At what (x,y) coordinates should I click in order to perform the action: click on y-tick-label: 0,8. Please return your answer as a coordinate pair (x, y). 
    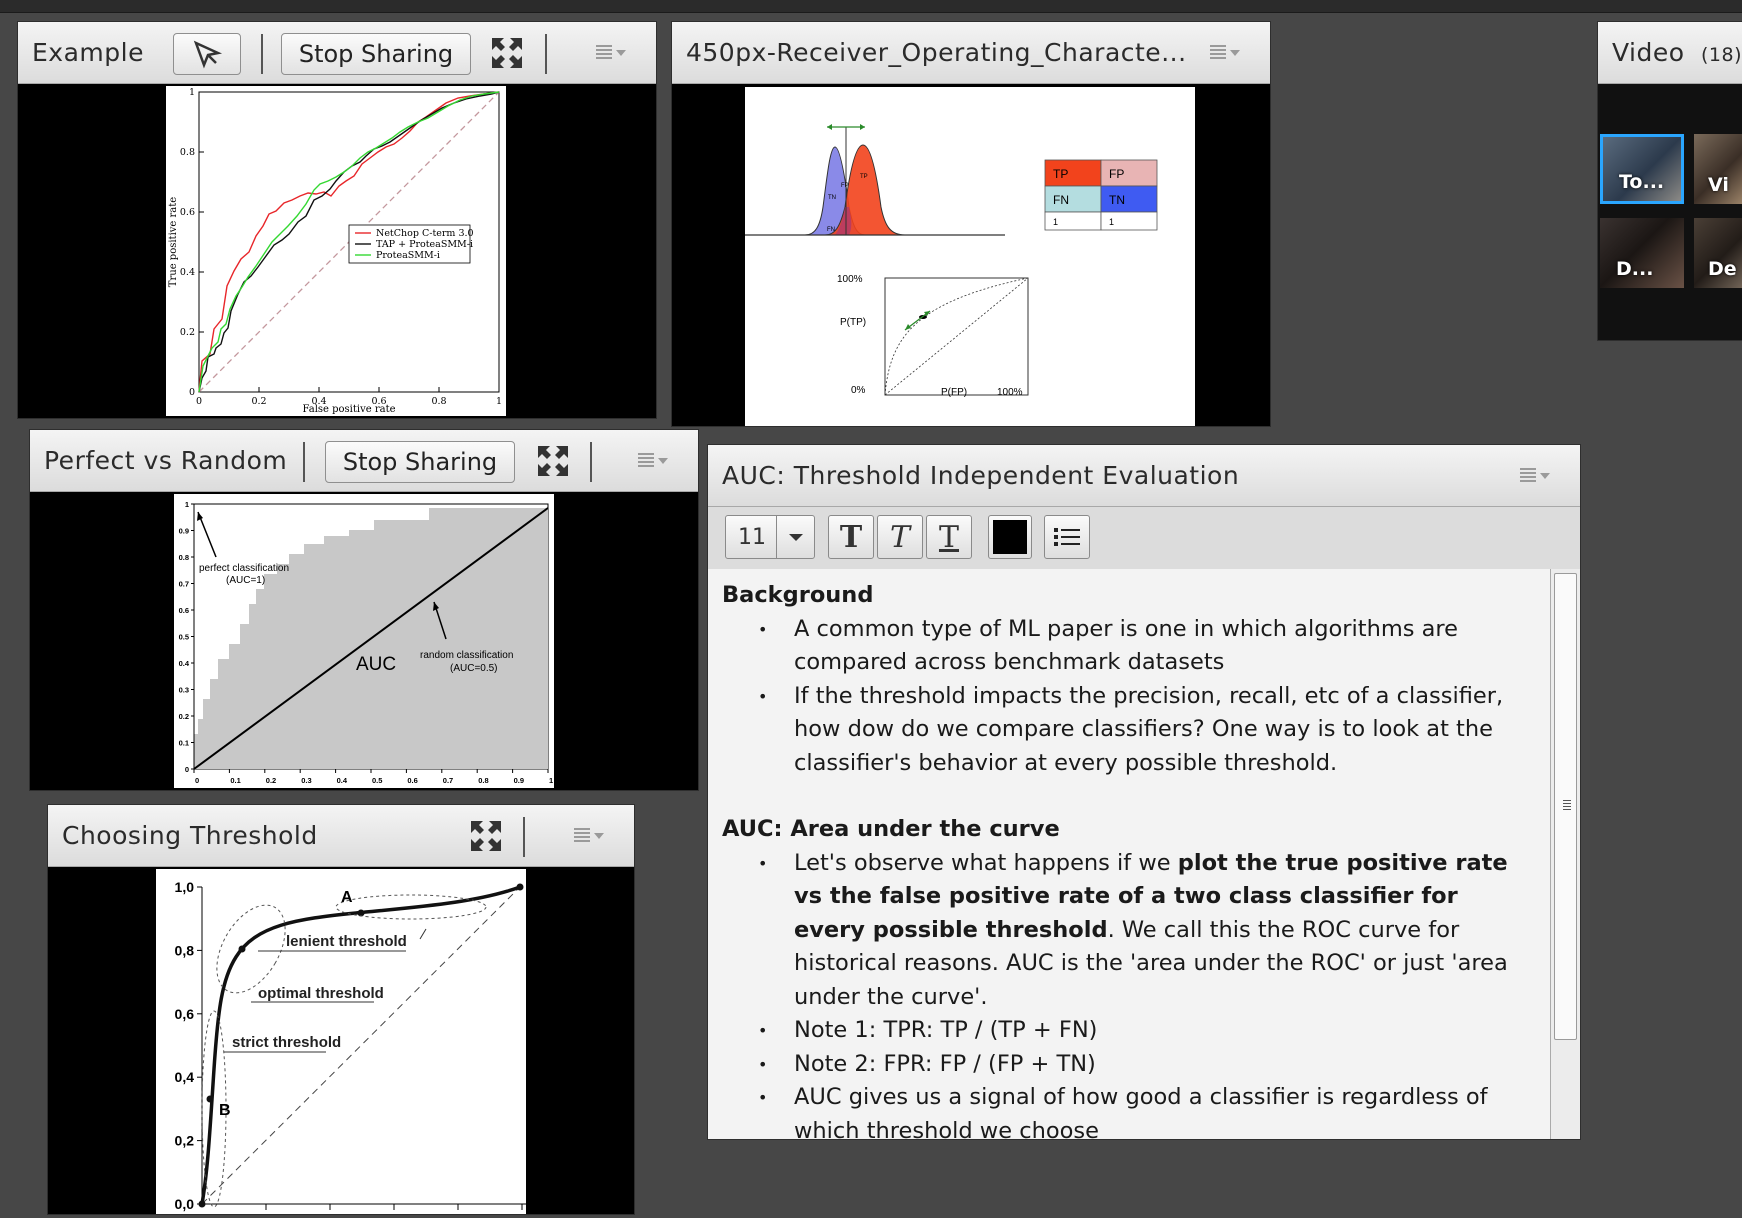
    Looking at the image, I should click on (185, 950).